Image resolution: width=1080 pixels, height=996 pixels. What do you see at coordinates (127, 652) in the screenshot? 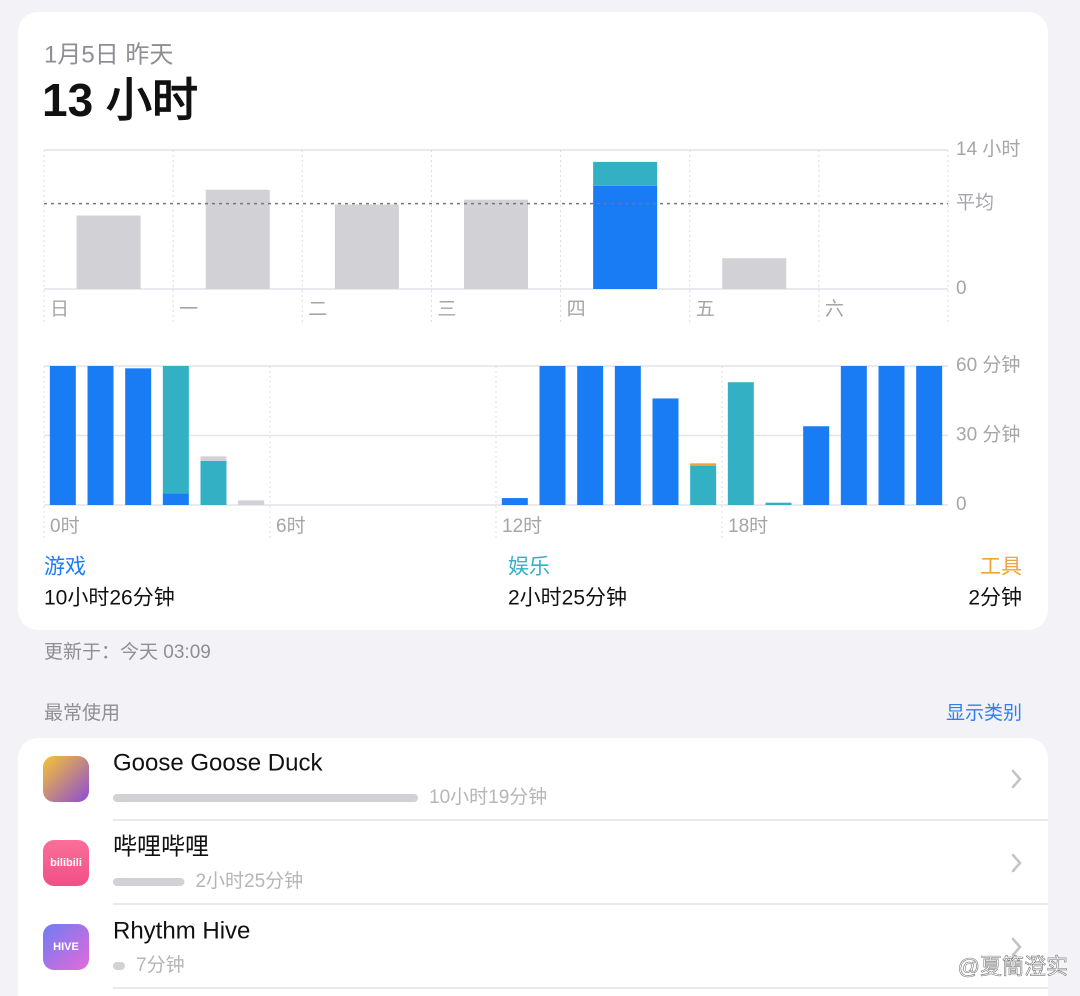
I see `updated: 更新于：今天 03:09` at bounding box center [127, 652].